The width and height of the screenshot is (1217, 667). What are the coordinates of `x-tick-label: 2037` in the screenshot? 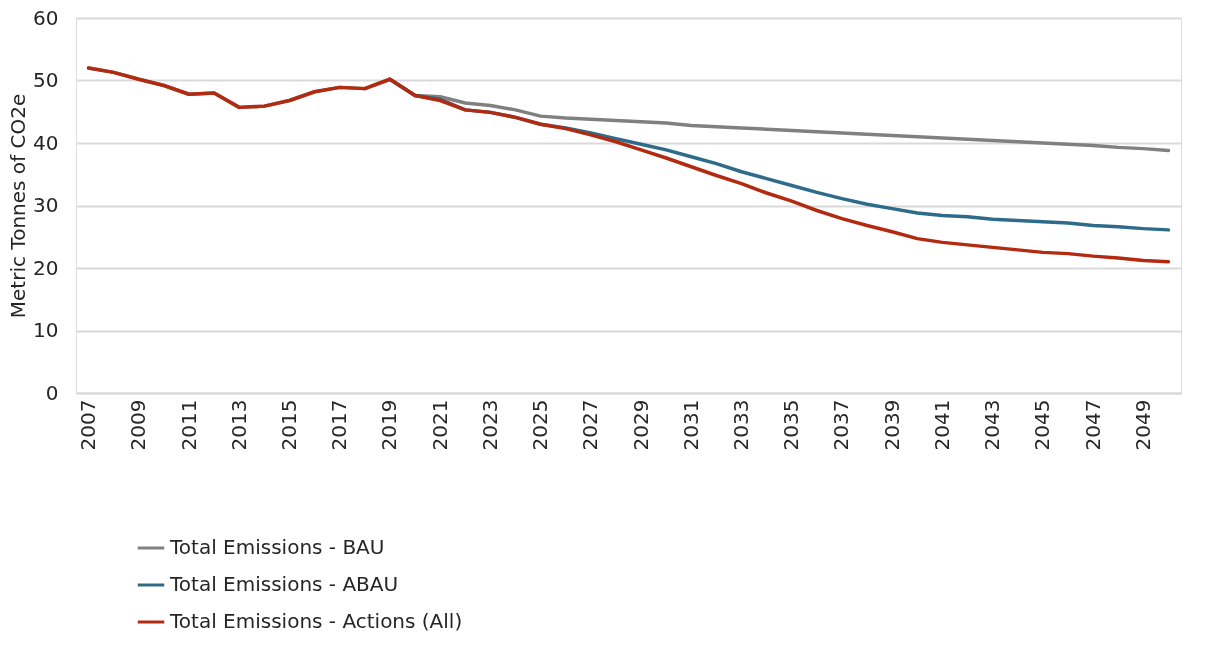 It's located at (841, 425).